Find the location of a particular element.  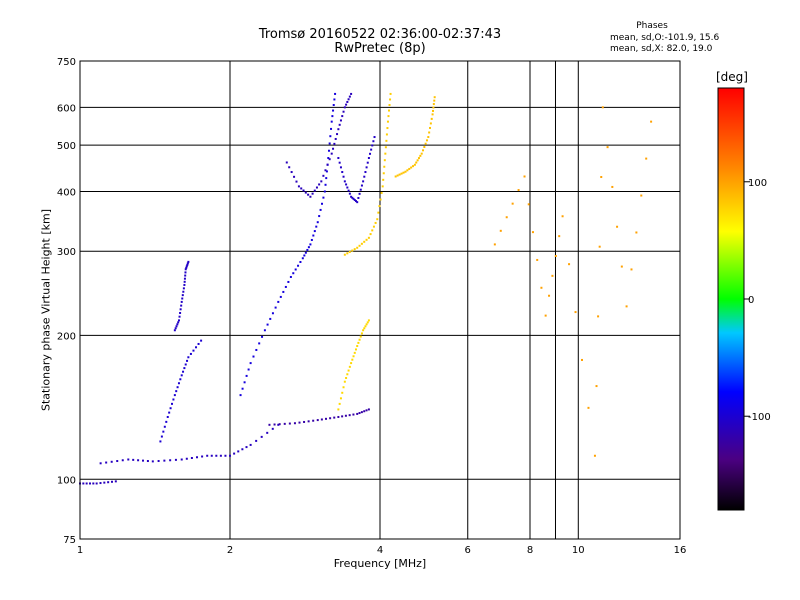

y-tick-label: 300 is located at coordinates (66, 252).